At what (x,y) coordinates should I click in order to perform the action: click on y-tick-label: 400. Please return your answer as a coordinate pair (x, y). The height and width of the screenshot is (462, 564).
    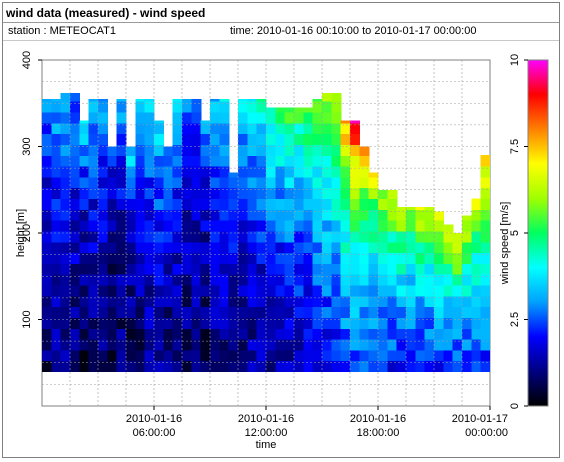
    Looking at the image, I should click on (27, 60).